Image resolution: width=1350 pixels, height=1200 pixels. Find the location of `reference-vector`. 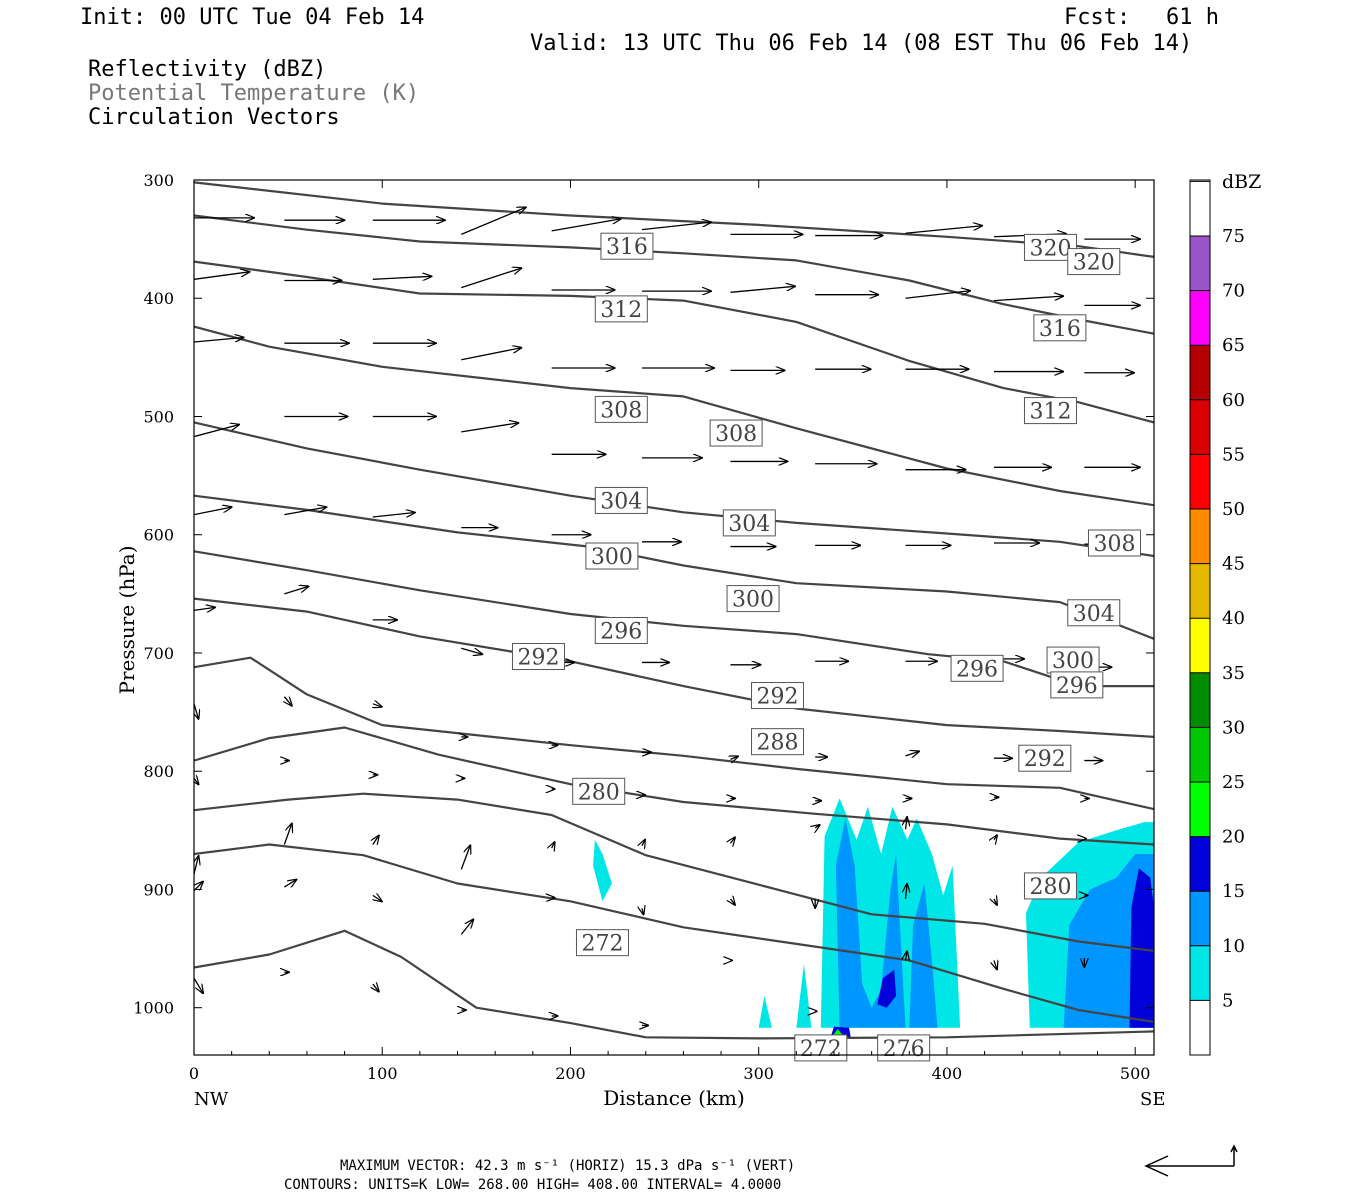

reference-vector is located at coordinates (1191, 1160).